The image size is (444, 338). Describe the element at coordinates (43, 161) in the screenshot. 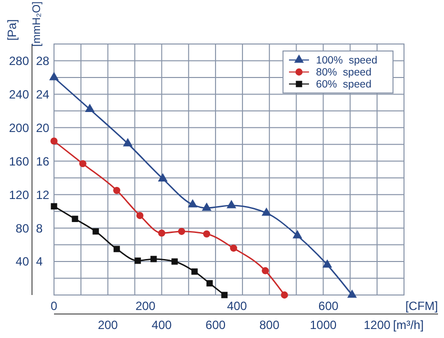

I see `y2-tick-label: 16` at that location.